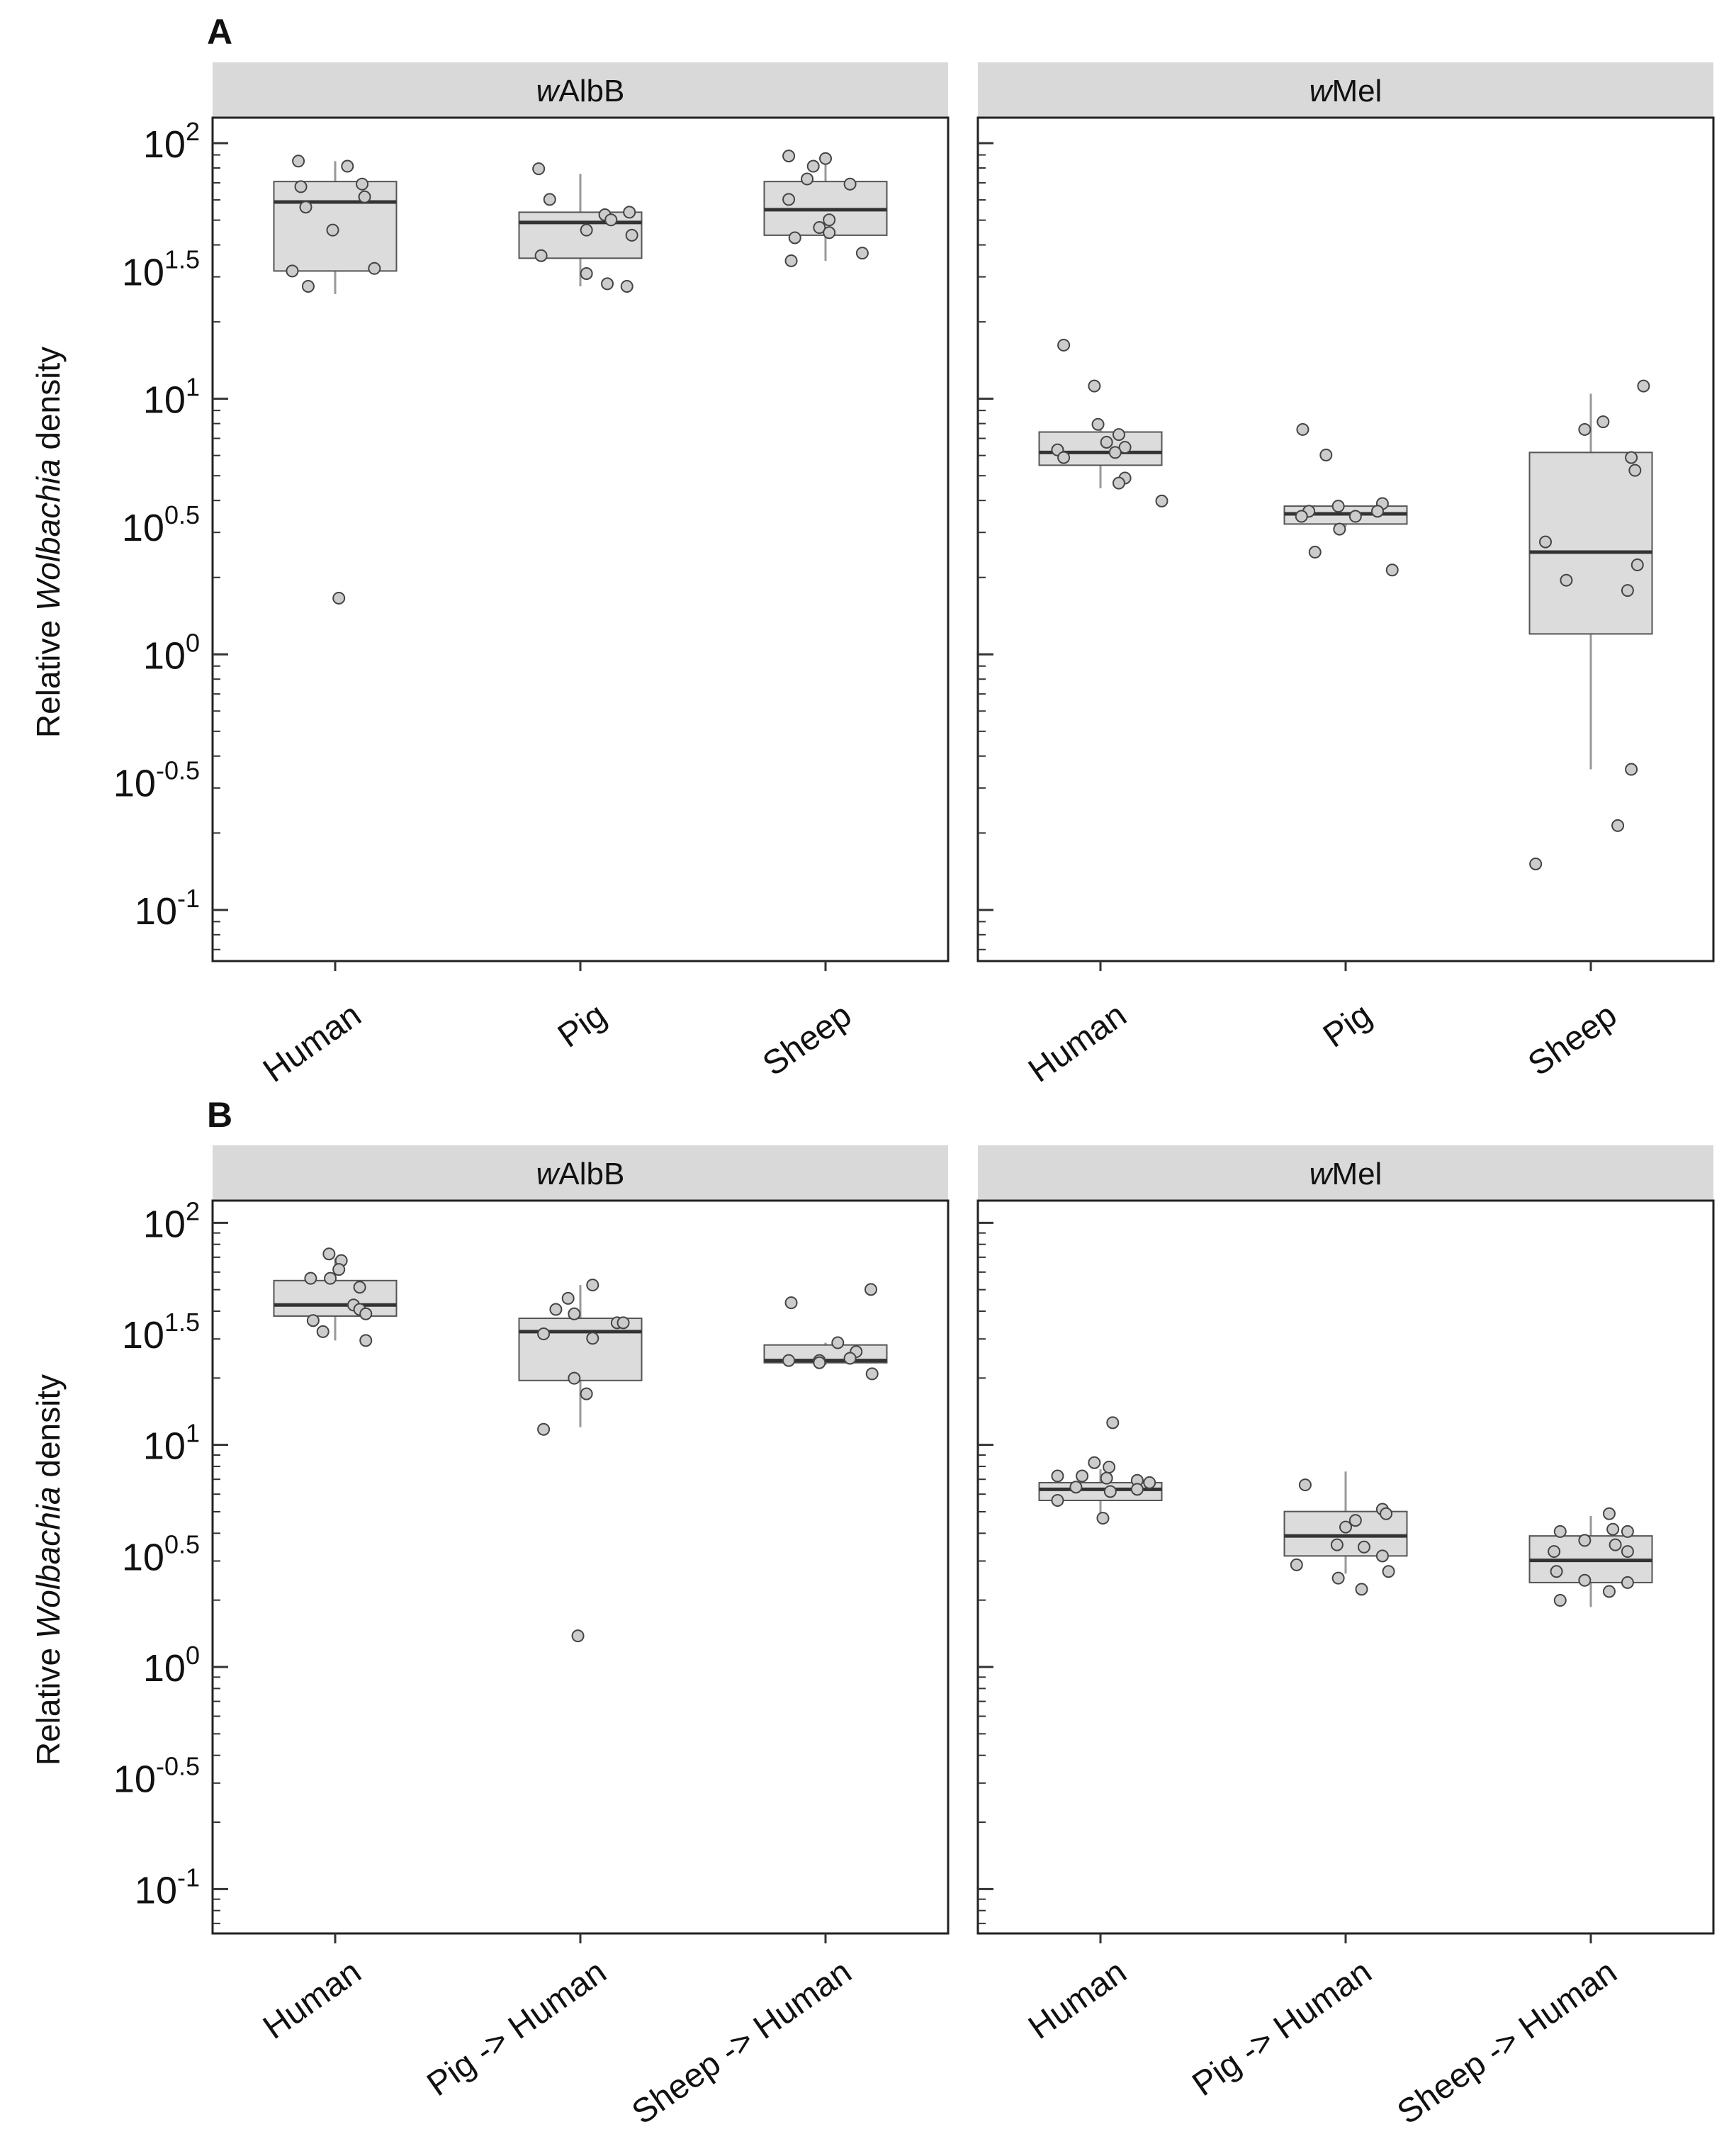  Describe the element at coordinates (161, 524) in the screenshot. I see `y-tick-label: 100.5` at that location.